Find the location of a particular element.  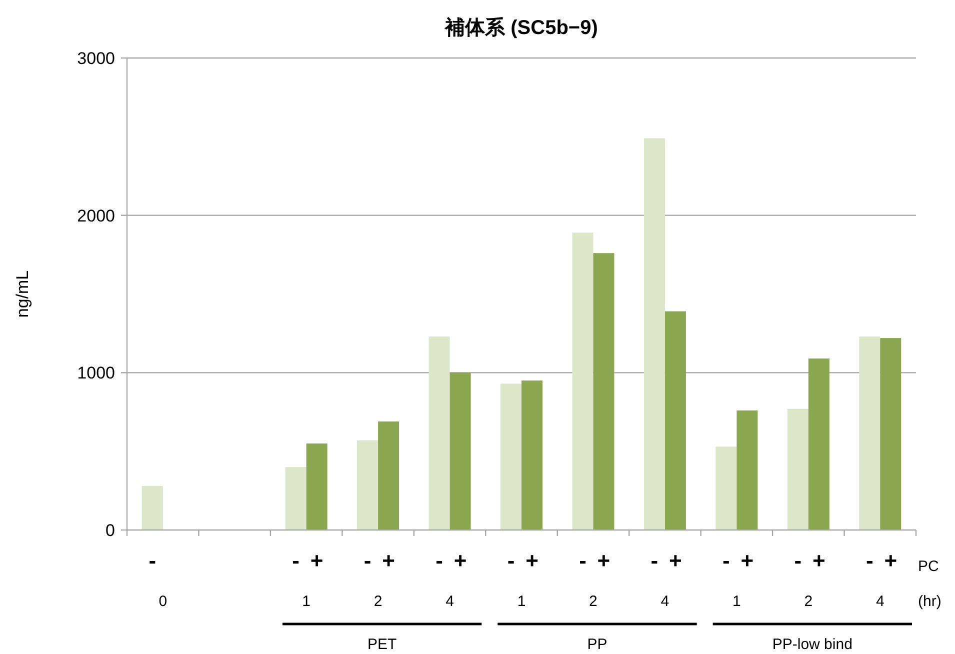

y-tick-label: 2000 is located at coordinates (96, 216).